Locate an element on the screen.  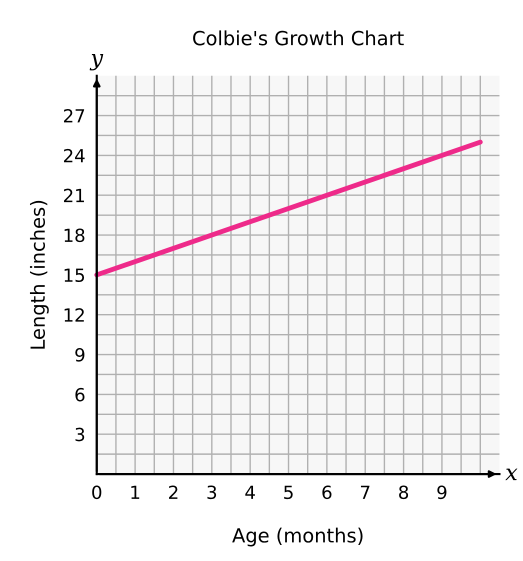
y-tick-label: 9 is located at coordinates (79, 355).